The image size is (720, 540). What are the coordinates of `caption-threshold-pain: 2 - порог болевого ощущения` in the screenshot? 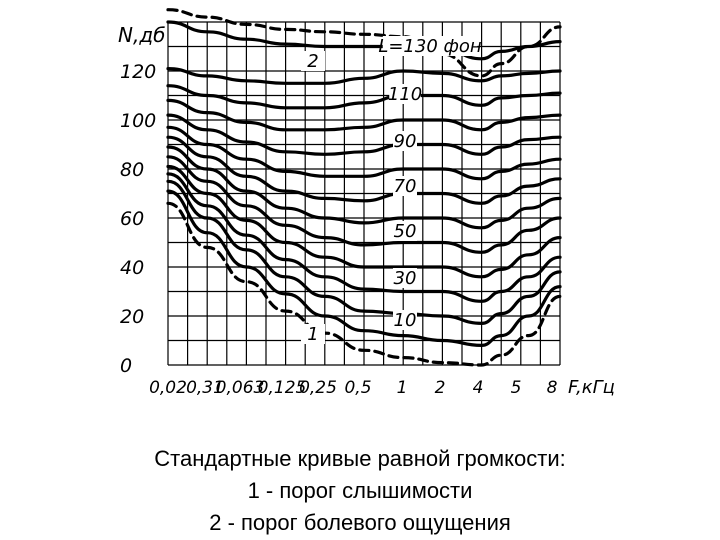 It's located at (360, 522).